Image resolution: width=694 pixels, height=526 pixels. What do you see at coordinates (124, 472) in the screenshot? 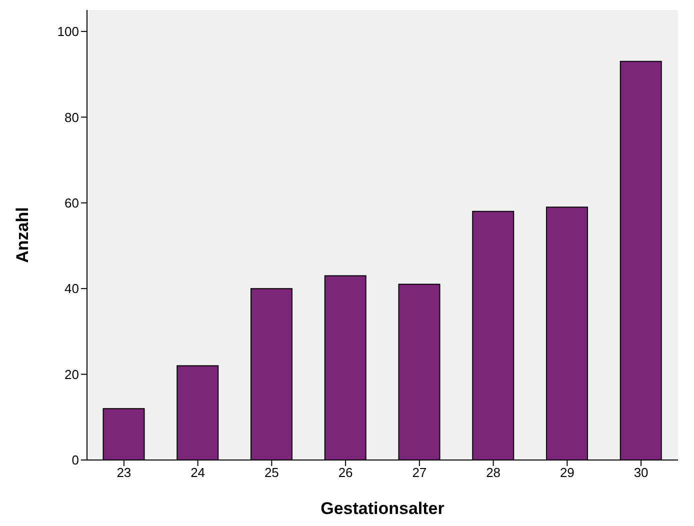
I see `x-tick-label: 23` at bounding box center [124, 472].